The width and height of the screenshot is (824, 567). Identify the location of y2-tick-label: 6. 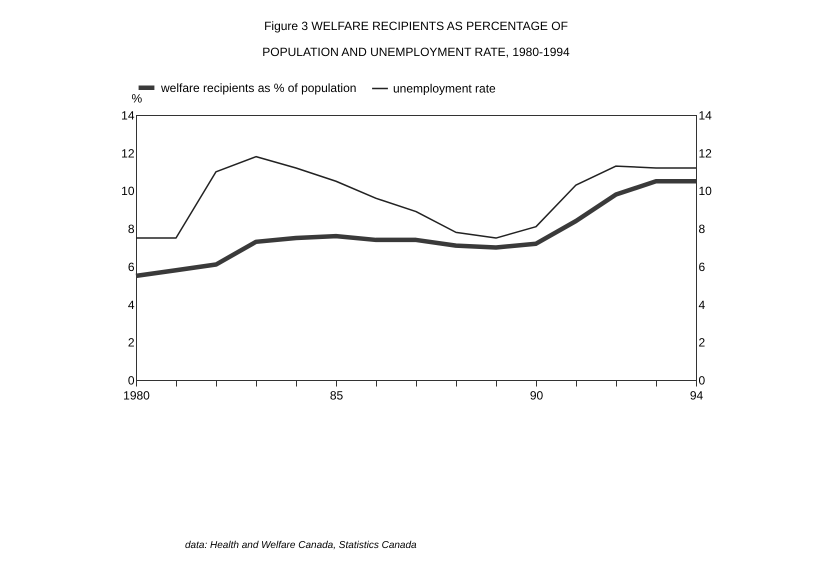
(702, 267).